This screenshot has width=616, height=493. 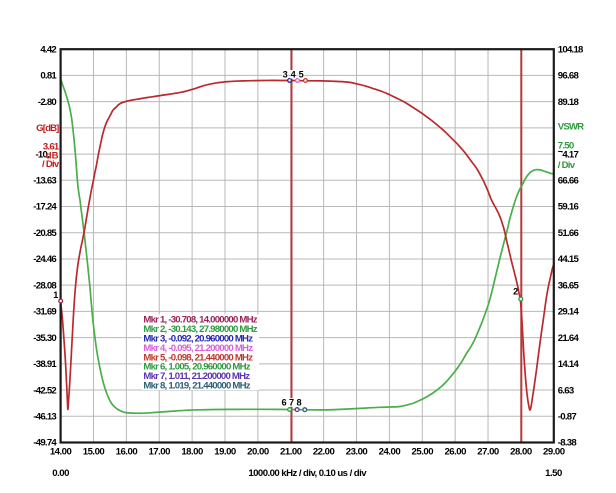 What do you see at coordinates (44, 417) in the screenshot?
I see `svg-text: -46.13` at bounding box center [44, 417].